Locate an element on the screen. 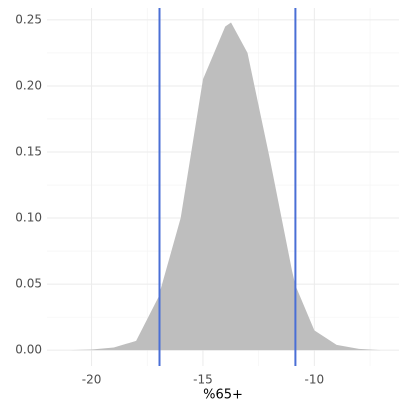 The height and width of the screenshot is (405, 405). x-axis-title: %65+ is located at coordinates (223, 395).